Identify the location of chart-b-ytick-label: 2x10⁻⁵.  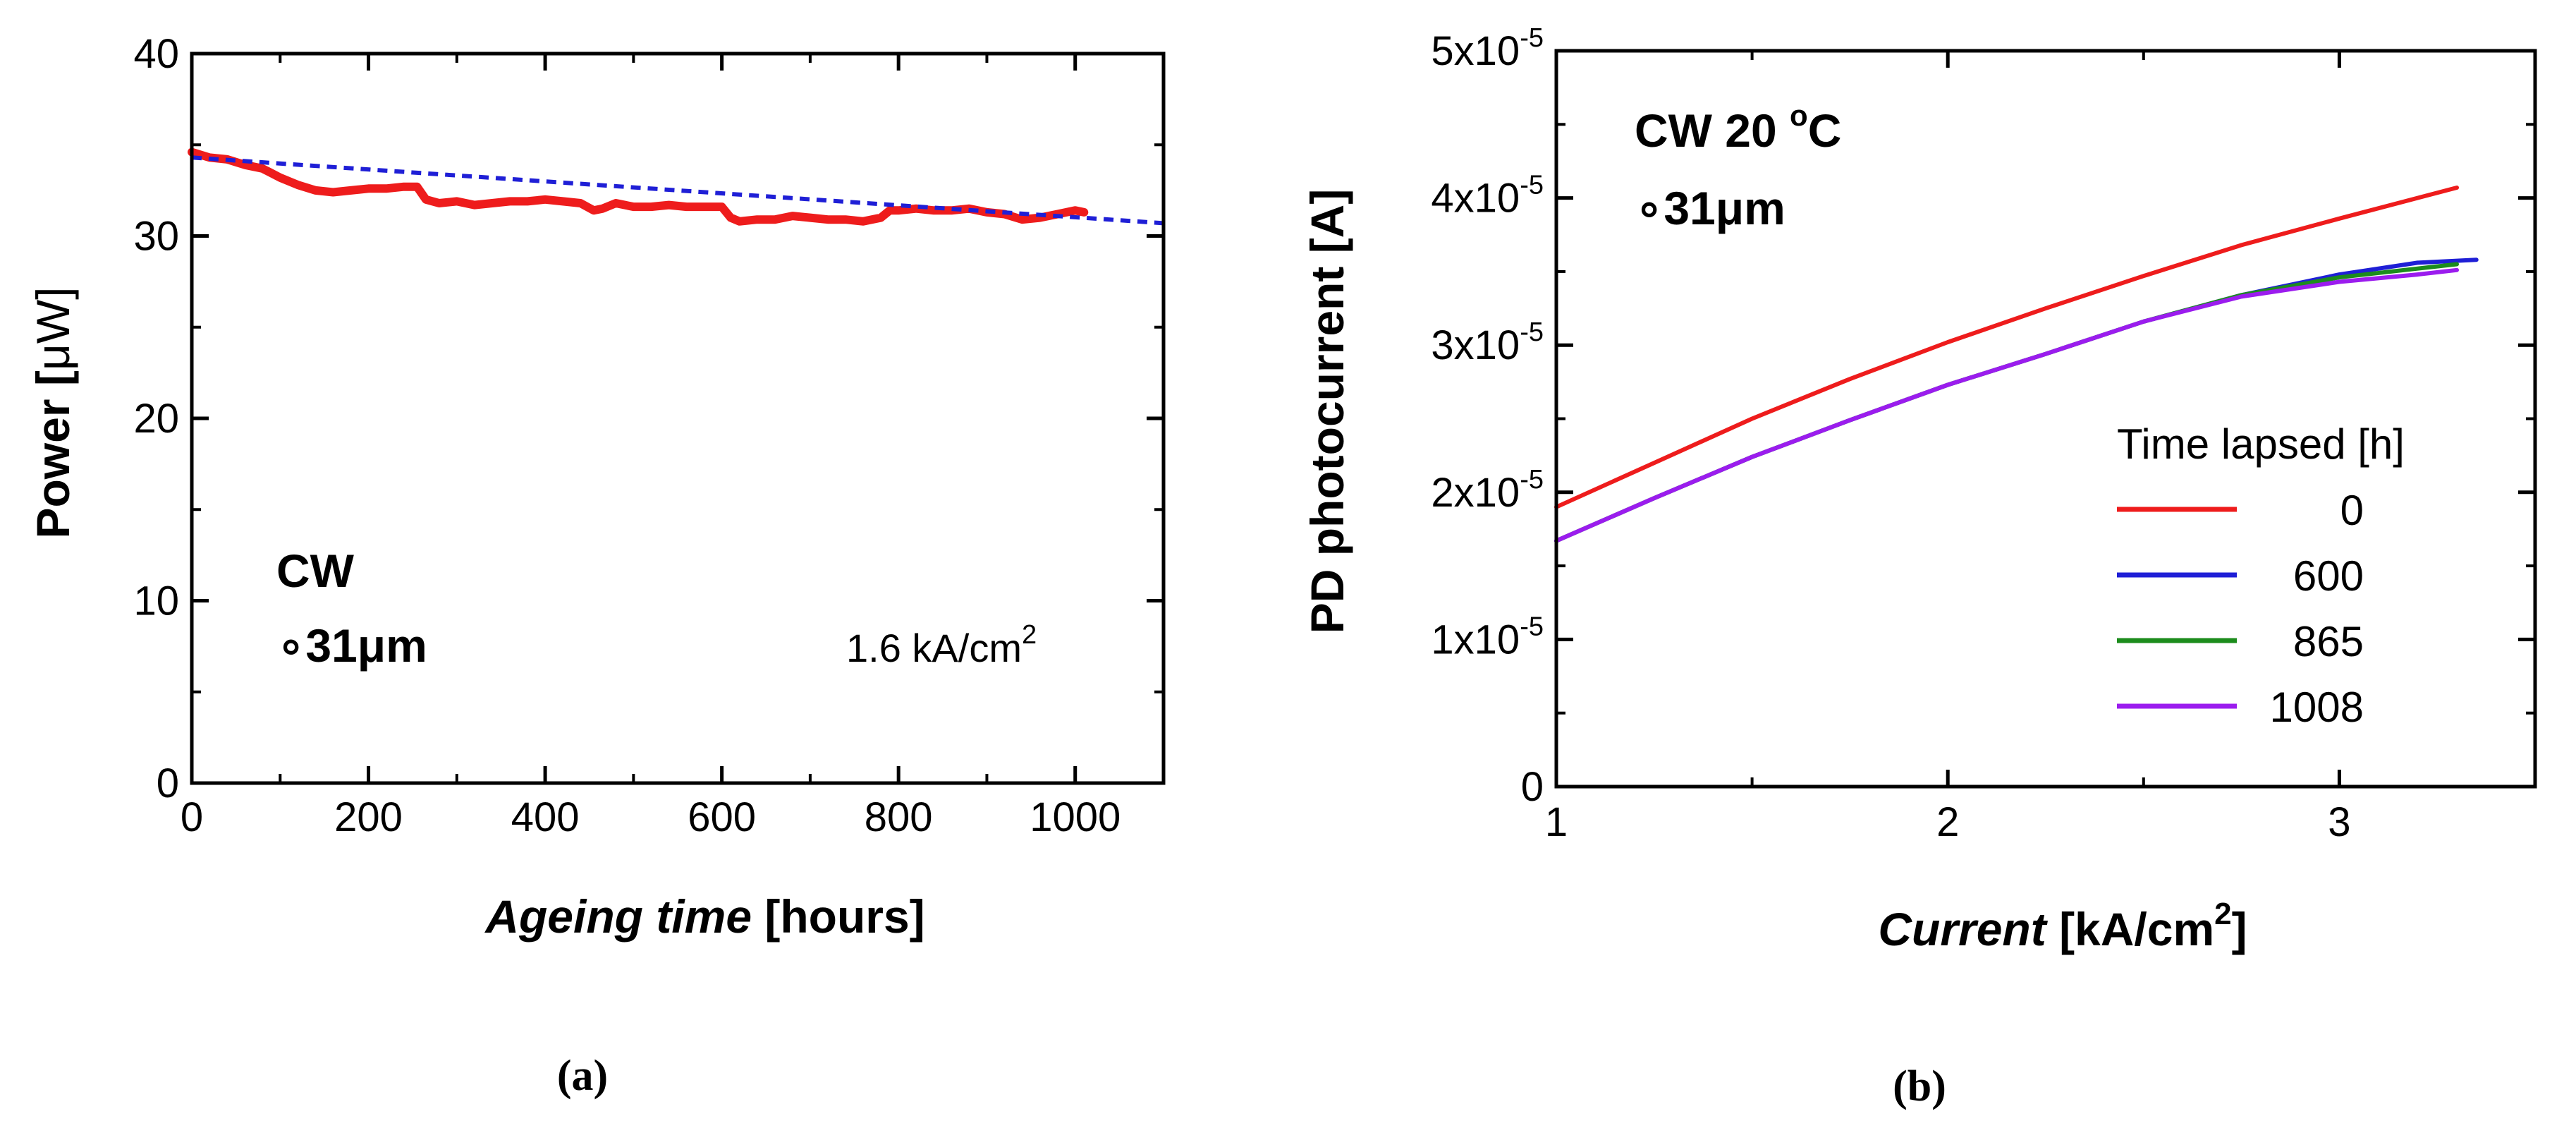
(1488, 490).